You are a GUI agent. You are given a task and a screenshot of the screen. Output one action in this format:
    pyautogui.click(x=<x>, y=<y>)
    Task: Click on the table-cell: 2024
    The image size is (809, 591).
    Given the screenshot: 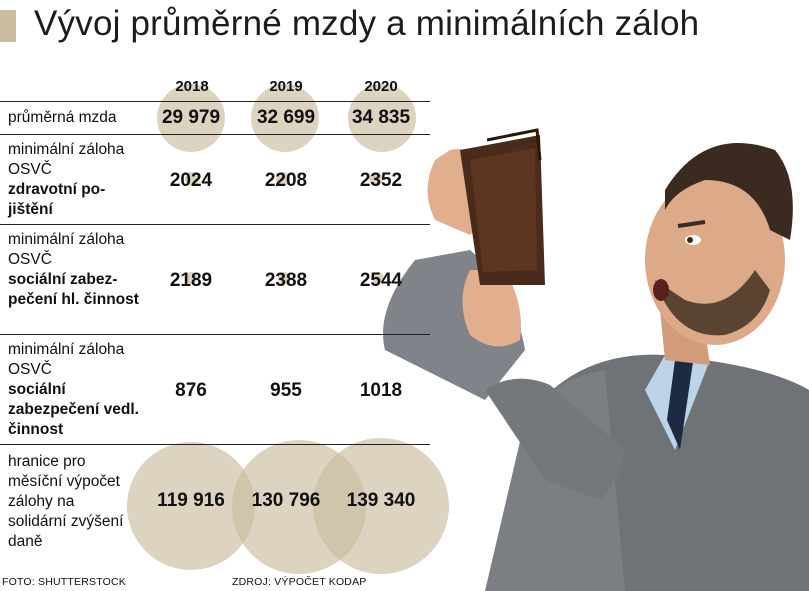 What is the action you would take?
    pyautogui.click(x=191, y=180)
    